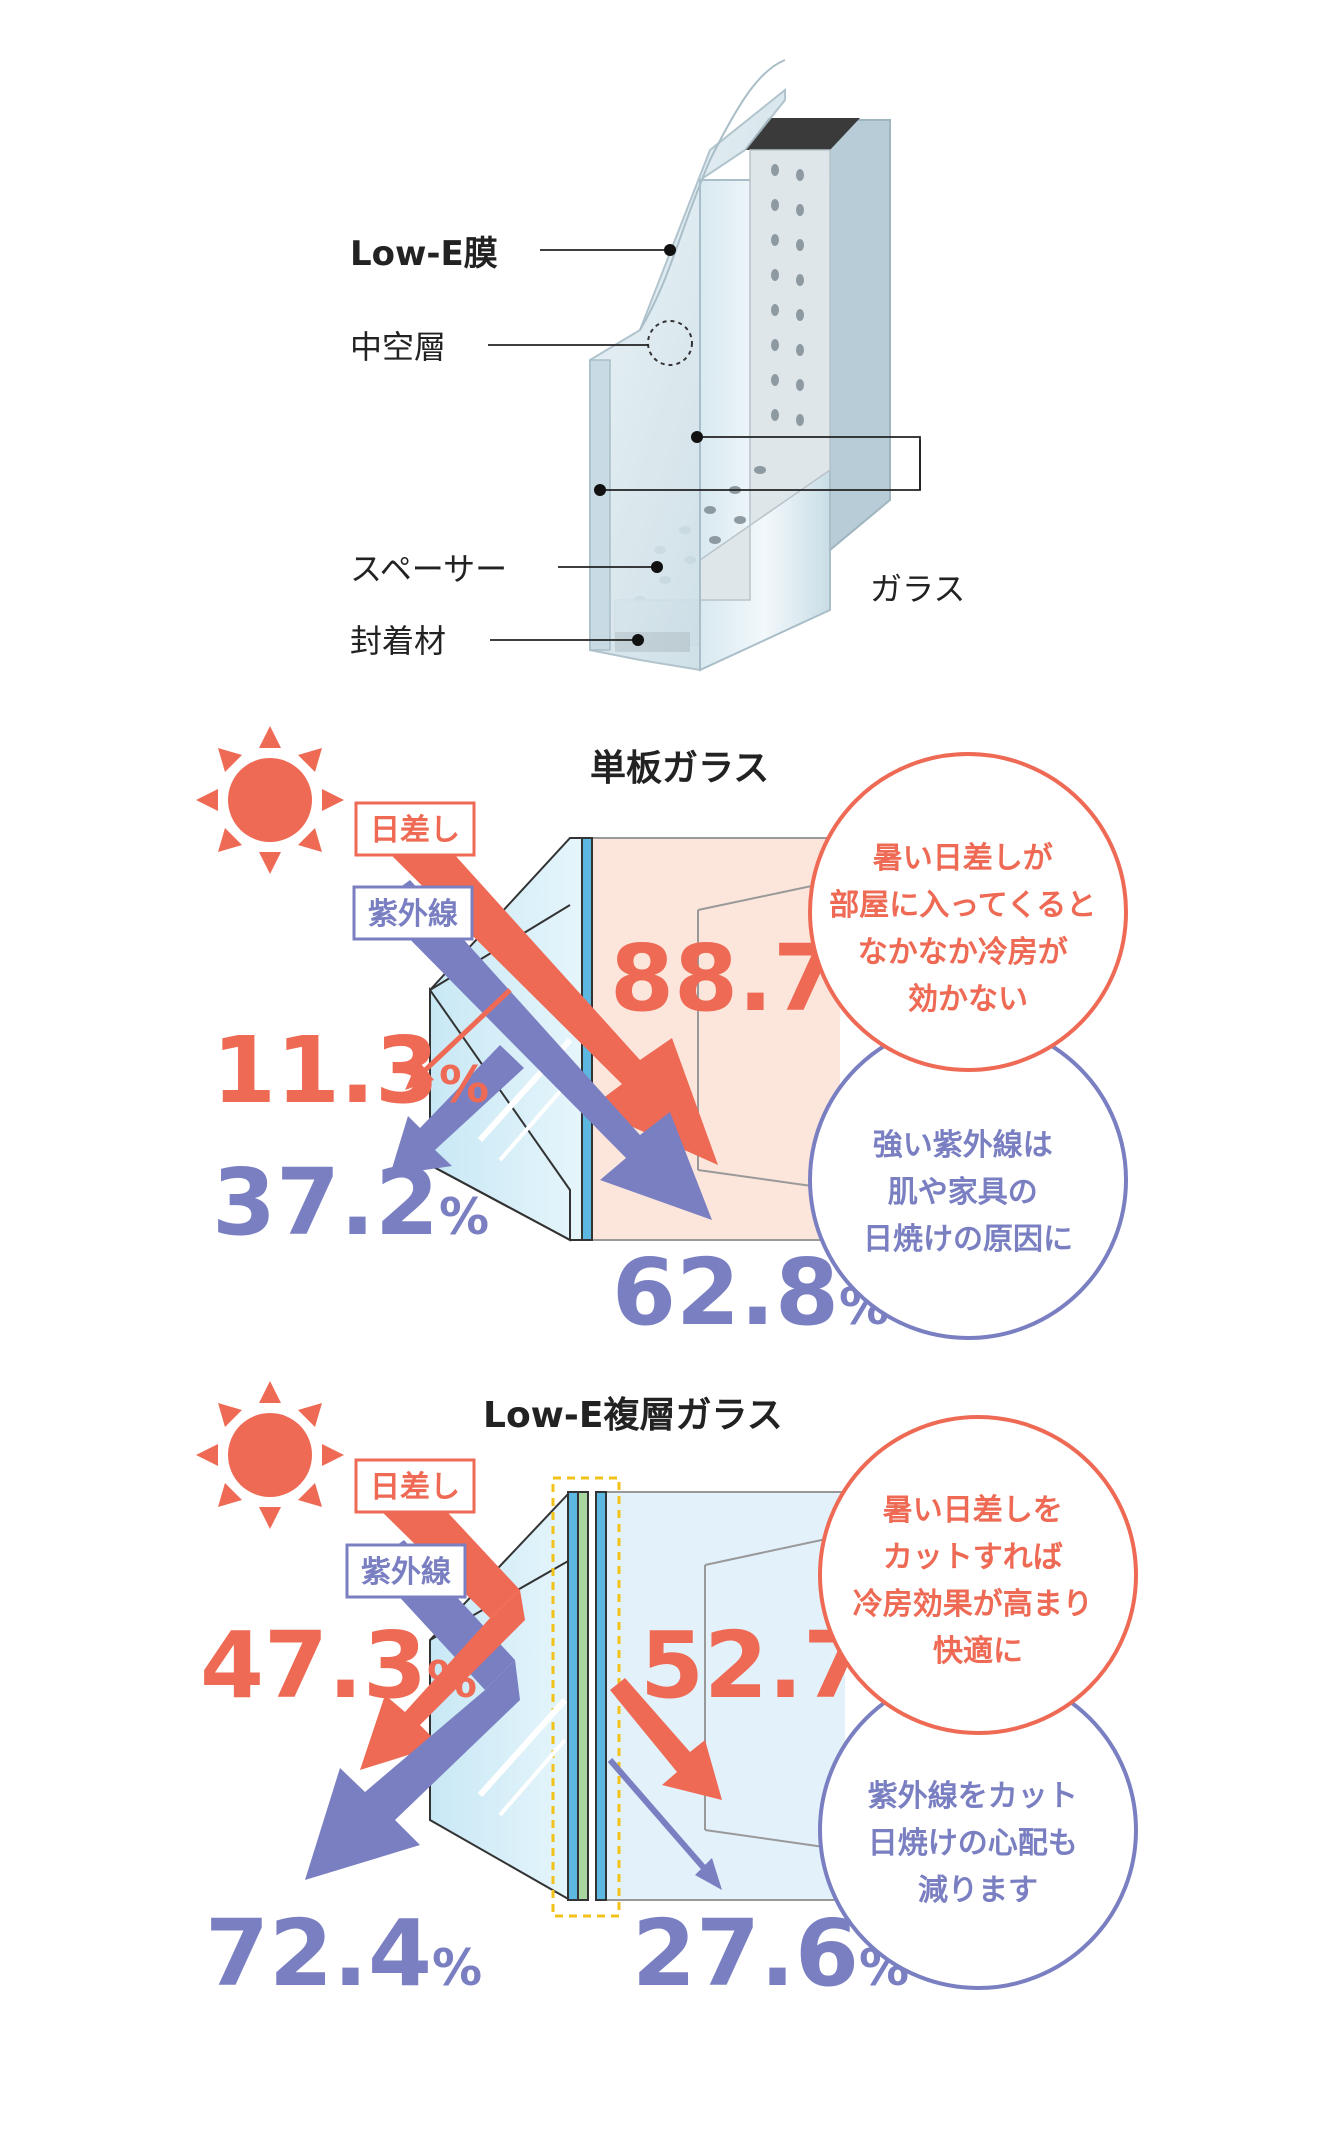 This screenshot has width=1331, height=2155. I want to click on lowe-glass-edge-a, so click(573, 1696).